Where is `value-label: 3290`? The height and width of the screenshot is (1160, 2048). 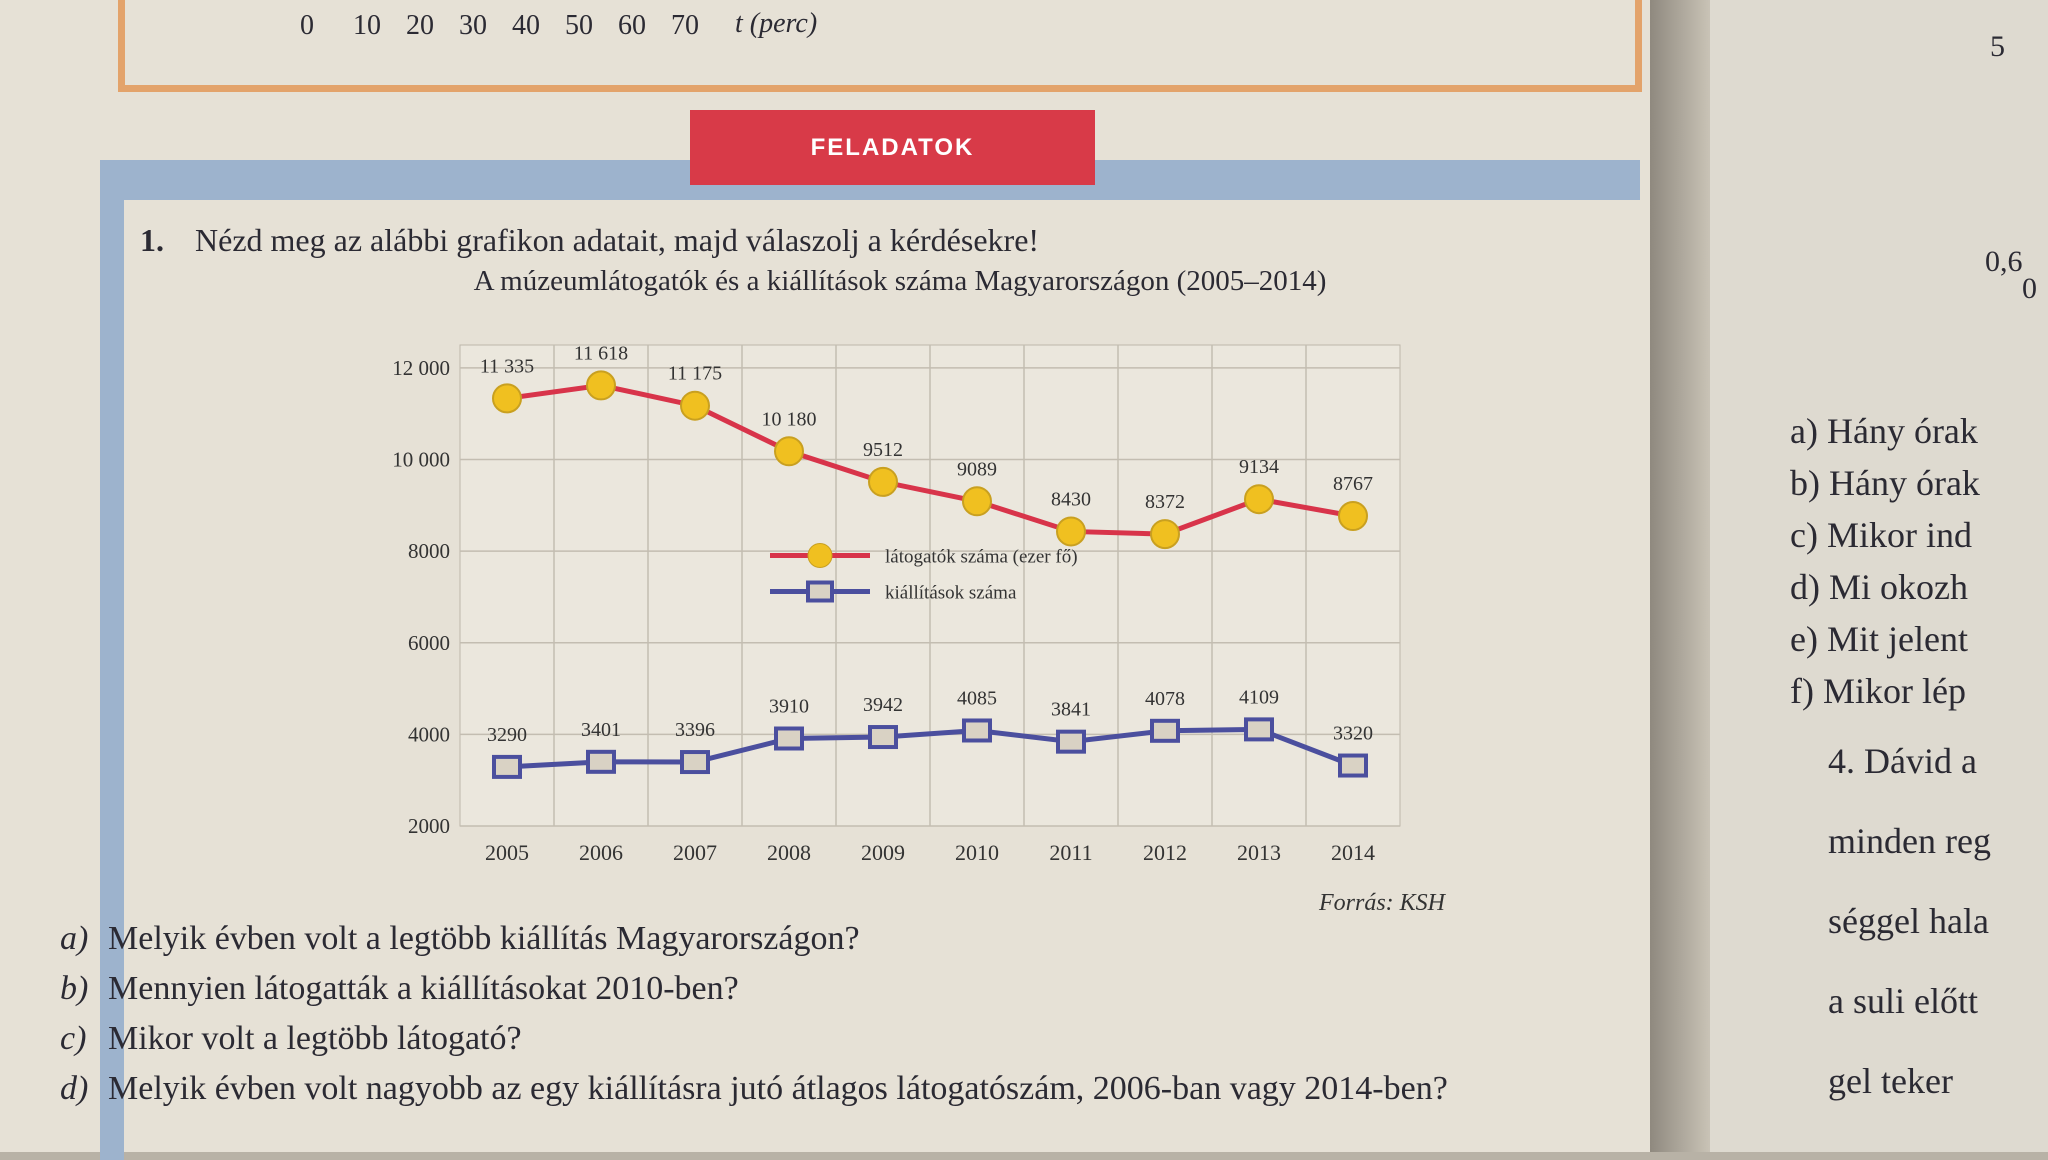
value-label: 3290 is located at coordinates (507, 735).